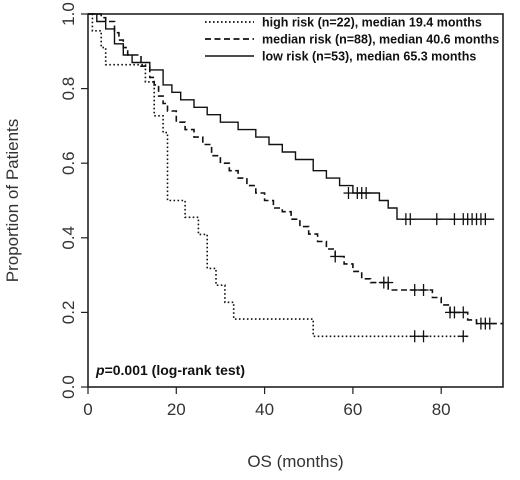  I want to click on x-axis-label: OS (months), so click(295, 461).